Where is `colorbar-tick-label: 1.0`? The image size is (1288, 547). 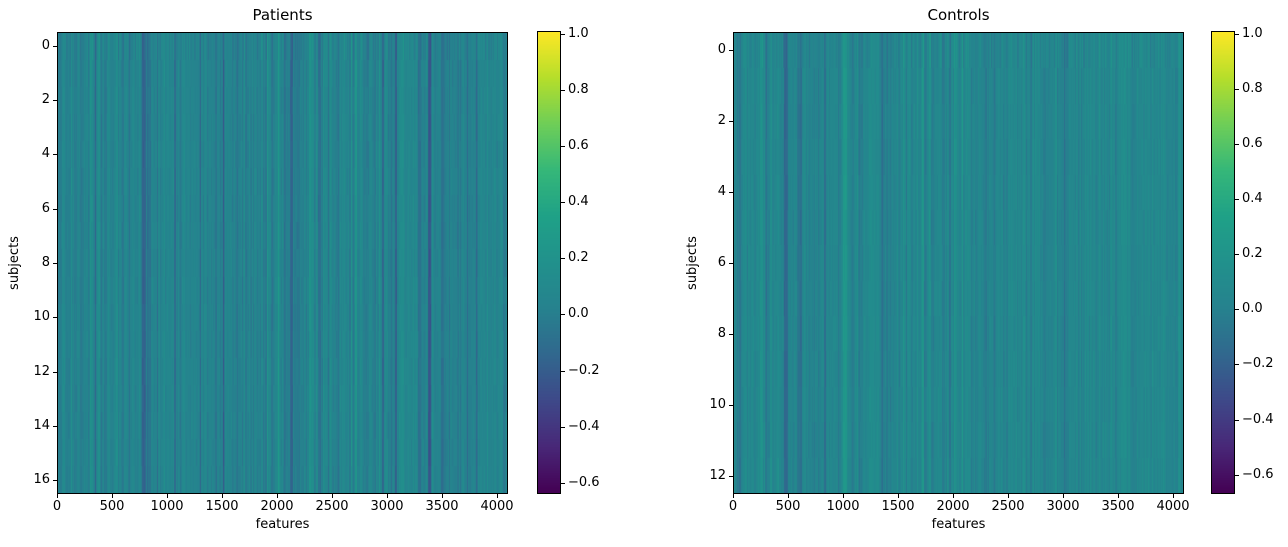 colorbar-tick-label: 1.0 is located at coordinates (578, 33).